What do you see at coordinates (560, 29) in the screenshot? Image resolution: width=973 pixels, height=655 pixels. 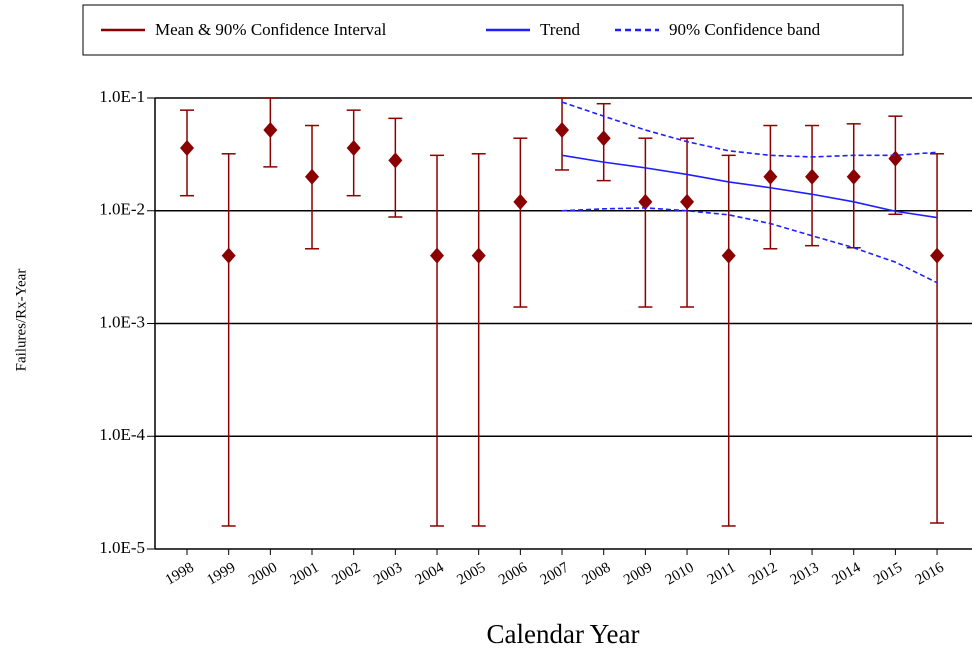 I see `legend-label: Trend` at bounding box center [560, 29].